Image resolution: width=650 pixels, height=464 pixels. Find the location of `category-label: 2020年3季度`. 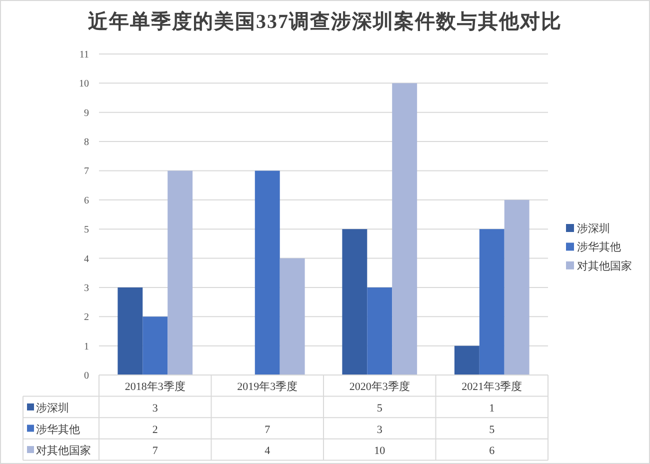

category-label: 2020年3季度 is located at coordinates (379, 387).